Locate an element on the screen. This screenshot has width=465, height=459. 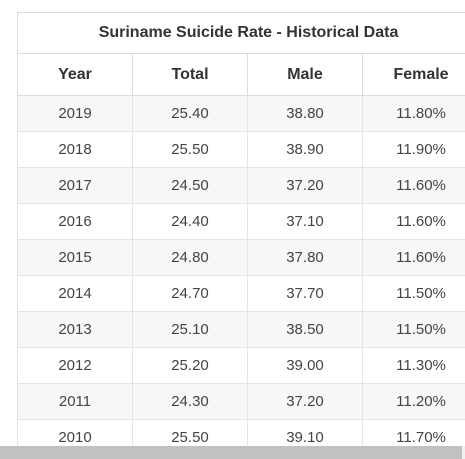
table-header-row: Year Total Male Female is located at coordinates (241, 74).